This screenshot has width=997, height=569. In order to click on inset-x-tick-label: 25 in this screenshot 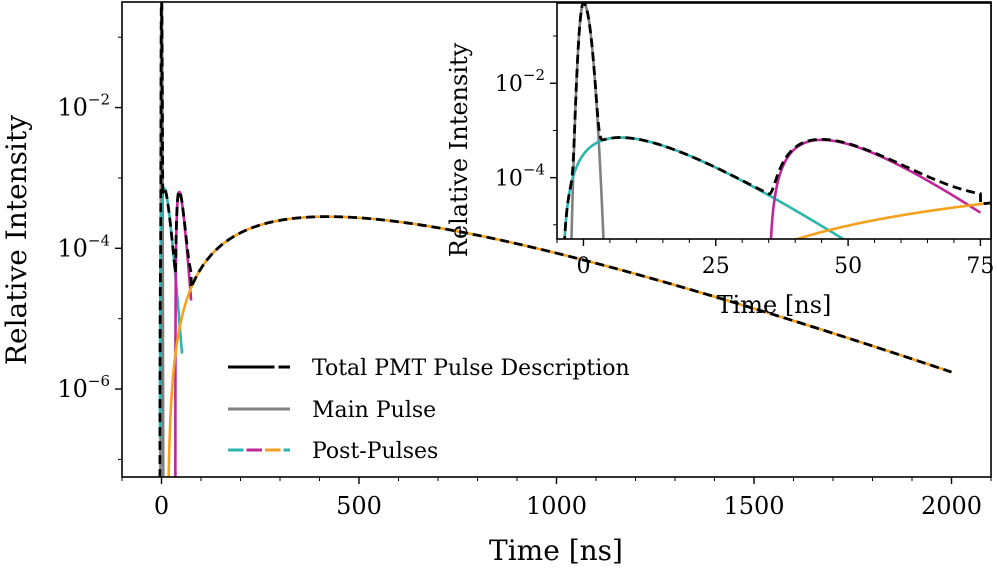, I will do `click(716, 266)`.